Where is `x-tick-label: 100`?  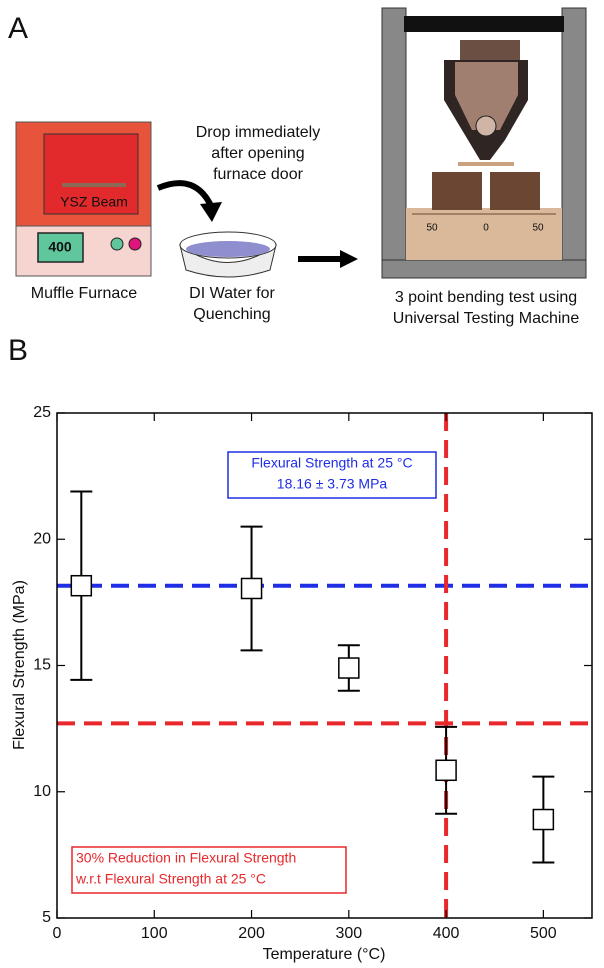
x-tick-label: 100 is located at coordinates (154, 933).